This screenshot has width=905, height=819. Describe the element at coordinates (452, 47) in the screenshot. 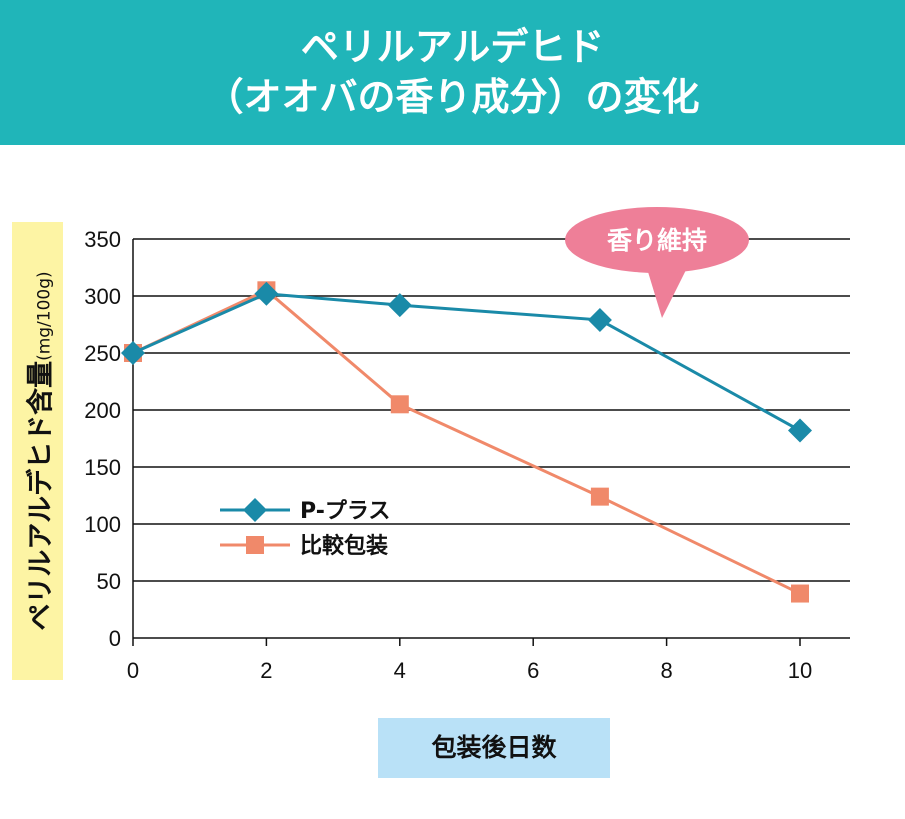

I see `title-line-1: ペリルアルデヒド` at that location.